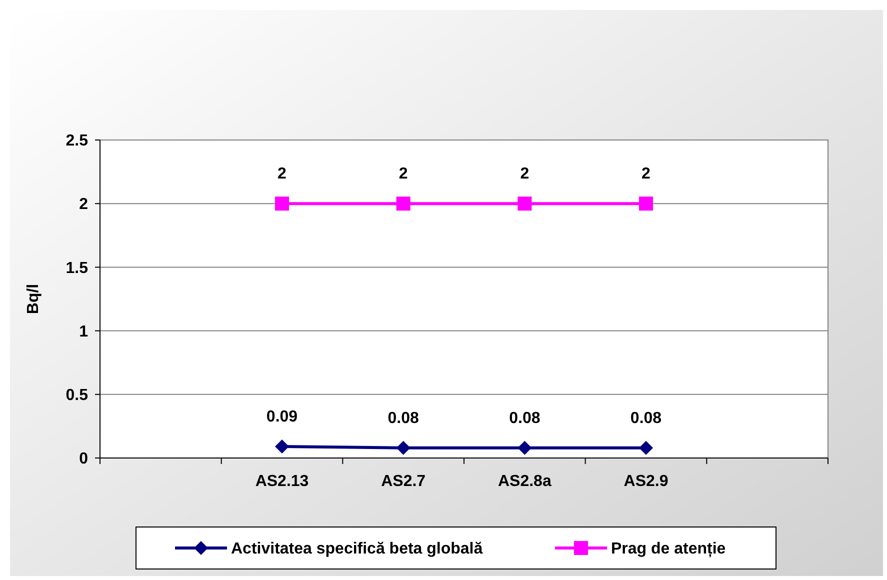  I want to click on x-tick-label: AS2.9, so click(646, 481).